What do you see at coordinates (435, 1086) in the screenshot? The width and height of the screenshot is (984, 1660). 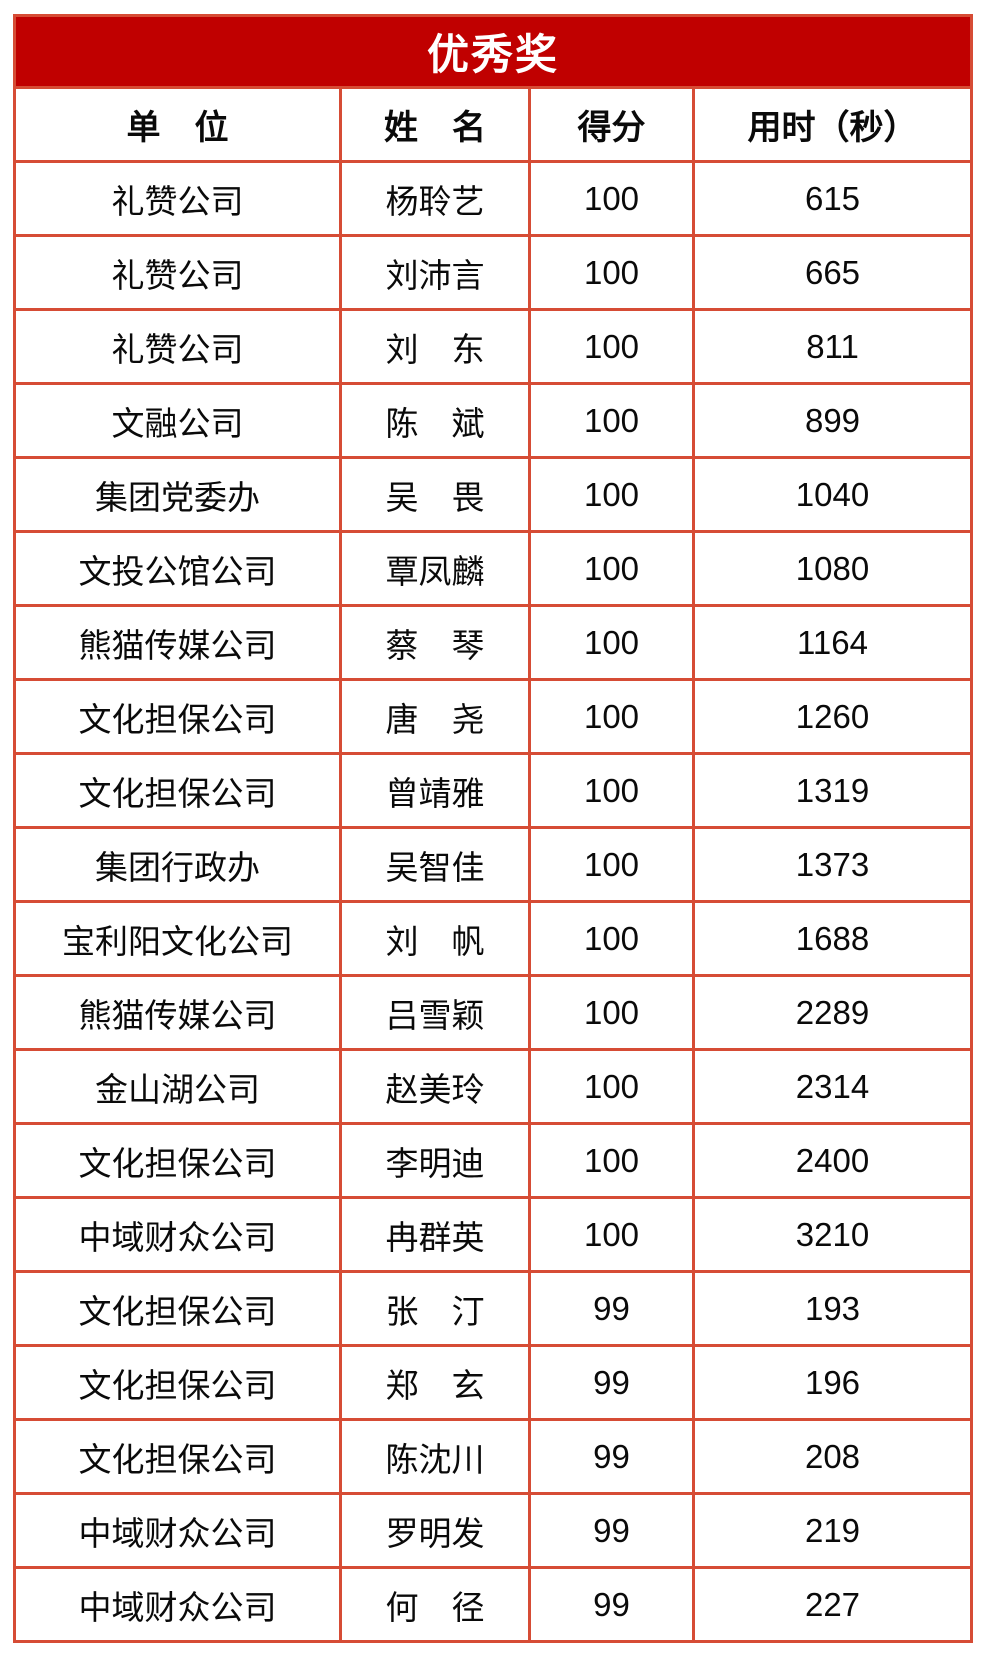 I see `cell-name: 赵美玲` at bounding box center [435, 1086].